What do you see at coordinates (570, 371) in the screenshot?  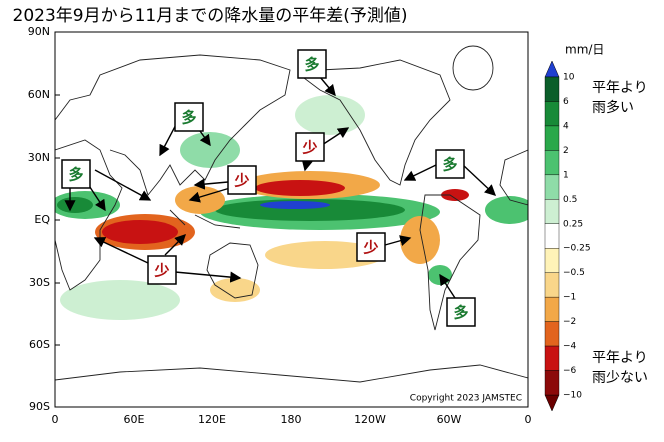 I see `legend-tick: −6` at bounding box center [570, 371].